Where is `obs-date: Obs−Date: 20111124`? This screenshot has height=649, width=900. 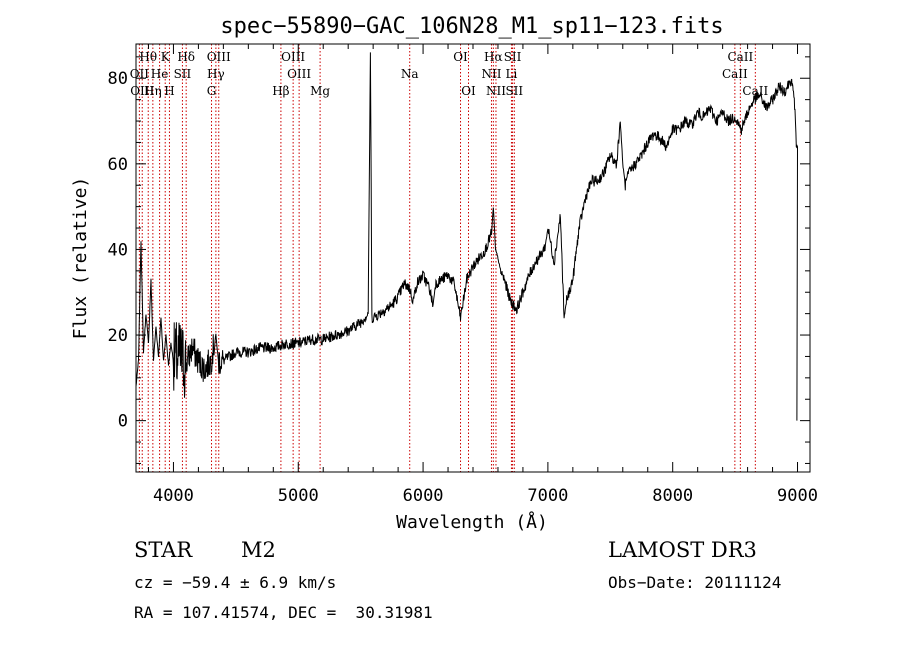 obs-date: Obs−Date: 20111124 is located at coordinates (695, 582).